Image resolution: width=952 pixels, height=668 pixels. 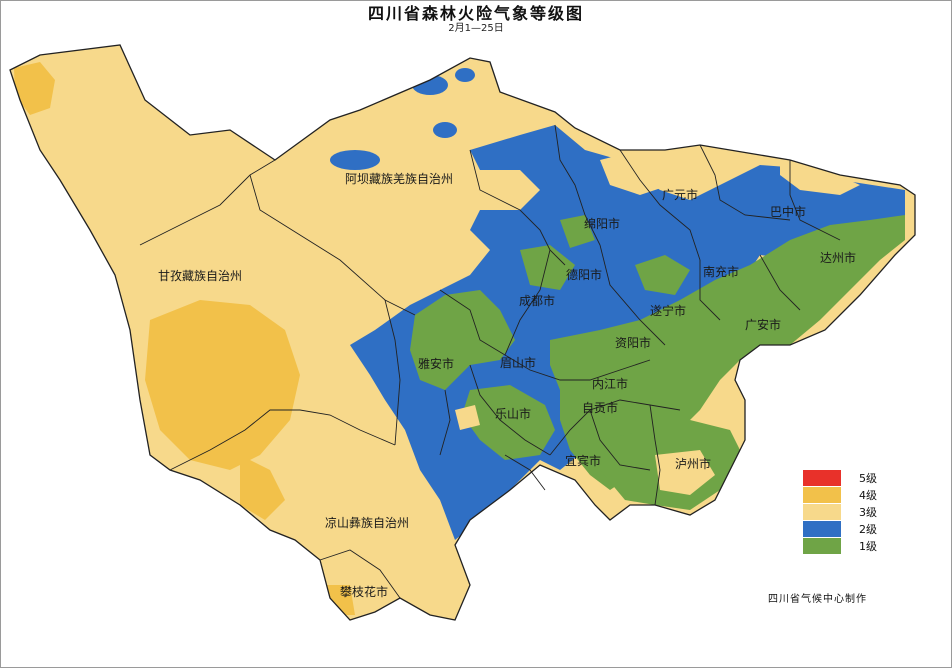 What do you see at coordinates (600, 407) in the screenshot?
I see `label-zigong: 自贡市` at bounding box center [600, 407].